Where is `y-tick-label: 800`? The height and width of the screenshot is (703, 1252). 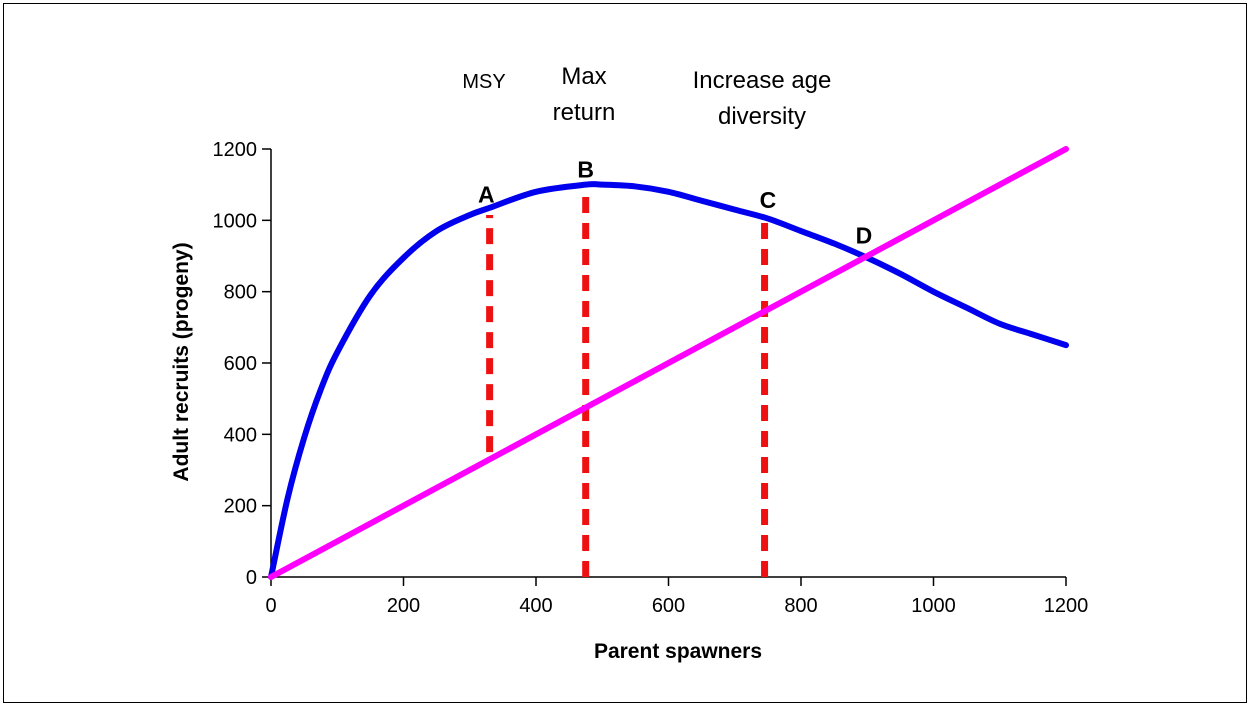 y-tick-label: 800 is located at coordinates (240, 293).